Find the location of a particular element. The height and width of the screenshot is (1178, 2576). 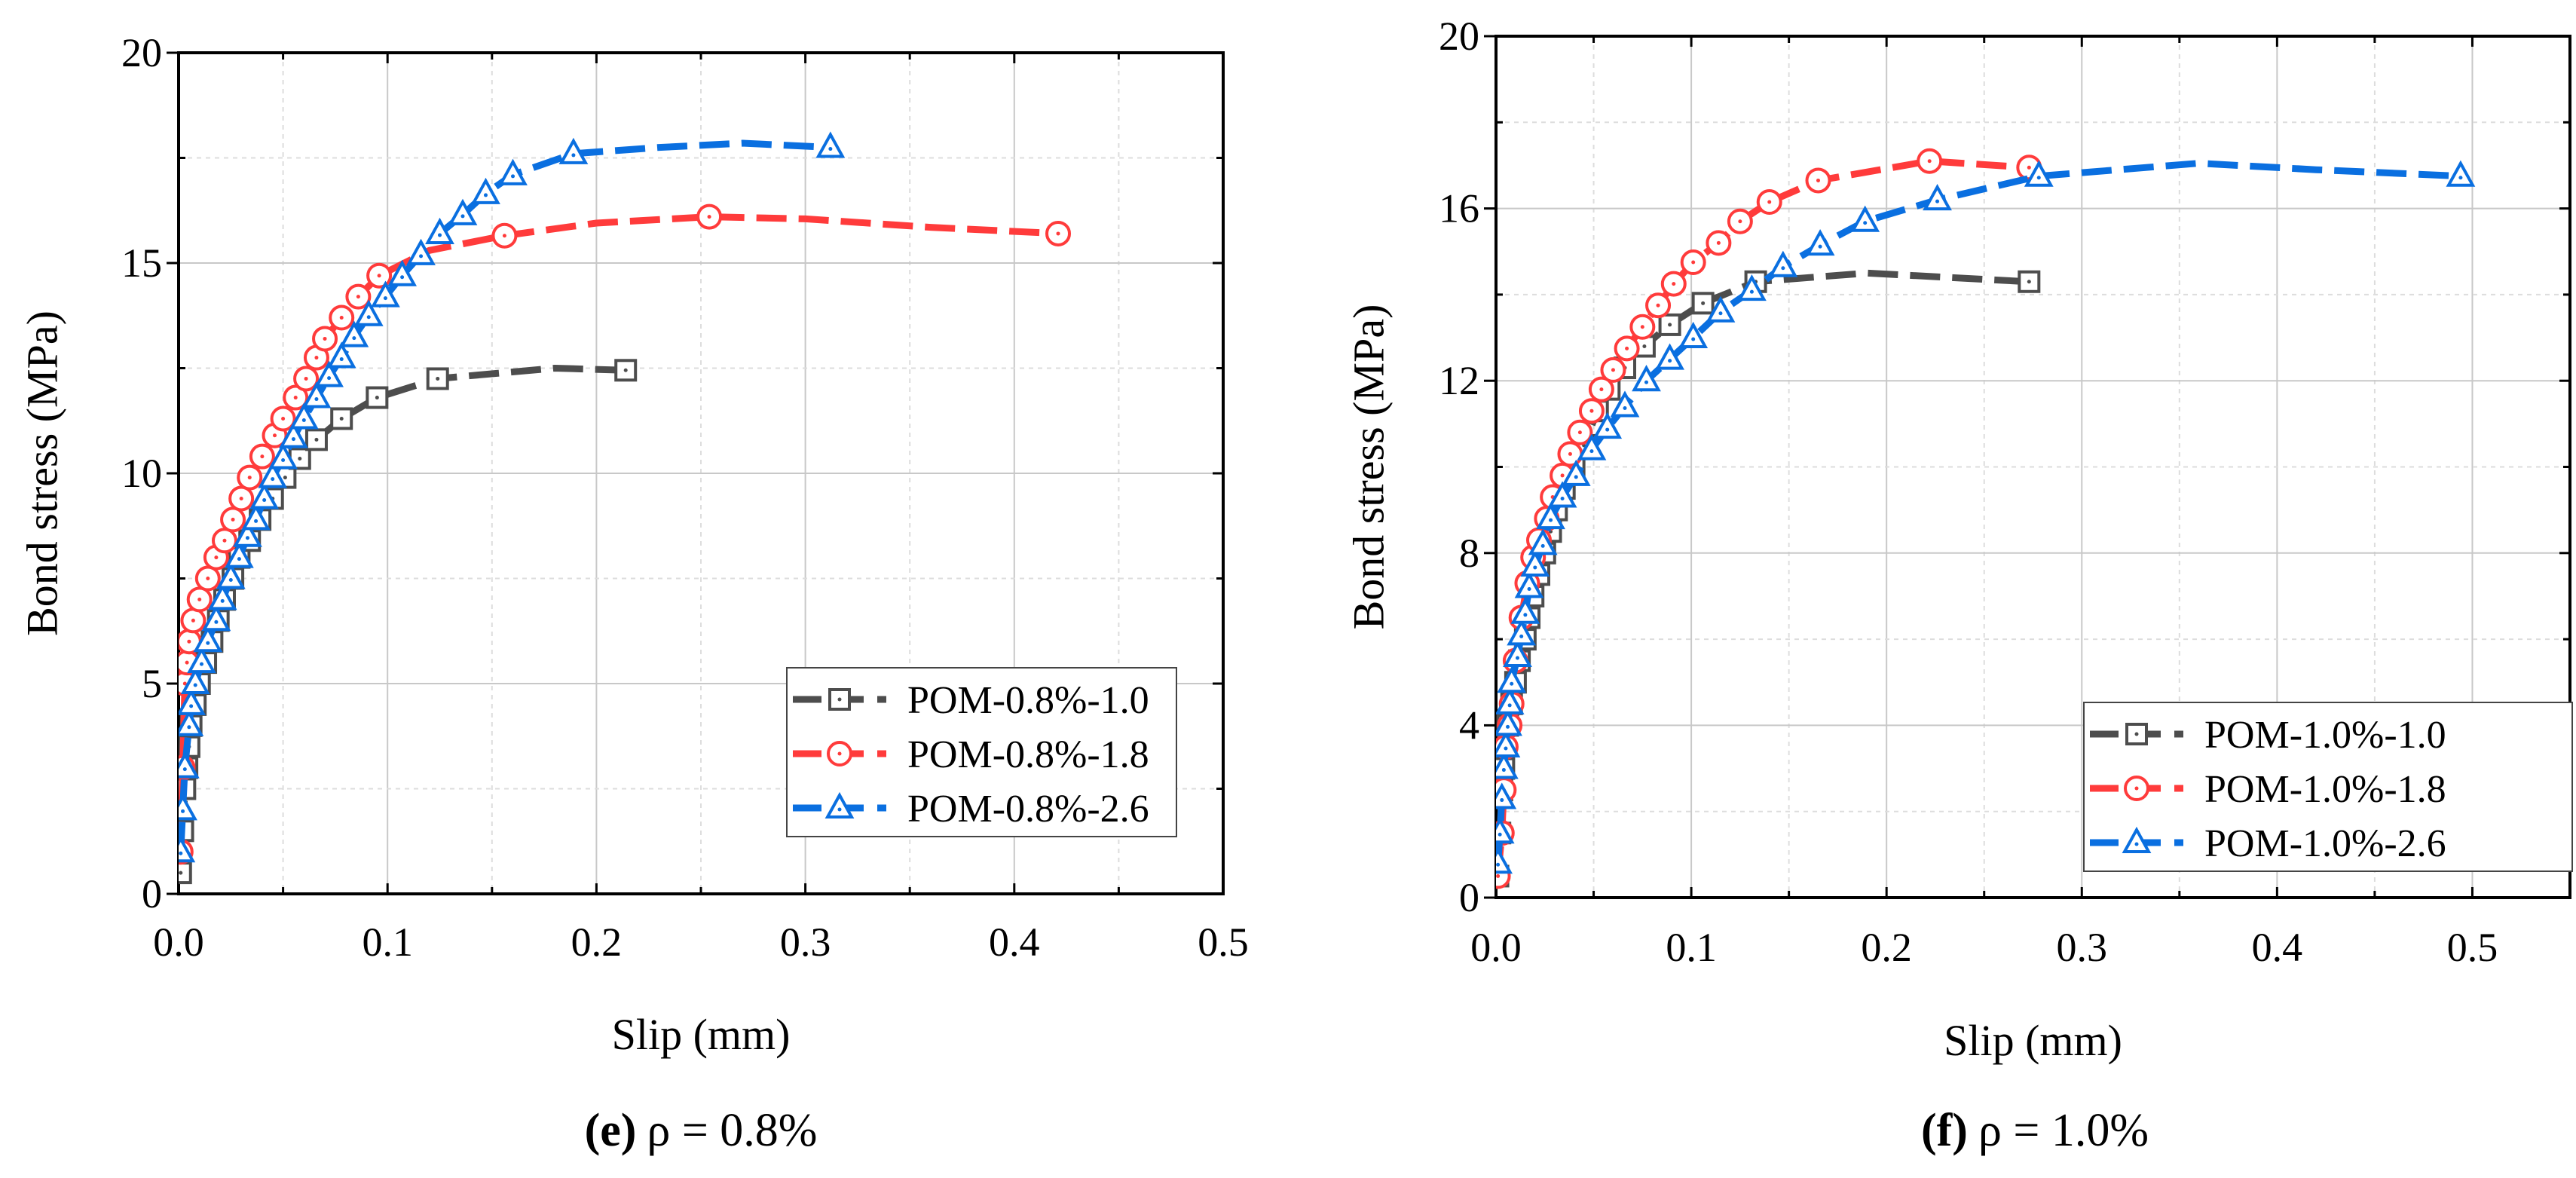

series-POM-0.8%-1.0 is located at coordinates (409, 622).